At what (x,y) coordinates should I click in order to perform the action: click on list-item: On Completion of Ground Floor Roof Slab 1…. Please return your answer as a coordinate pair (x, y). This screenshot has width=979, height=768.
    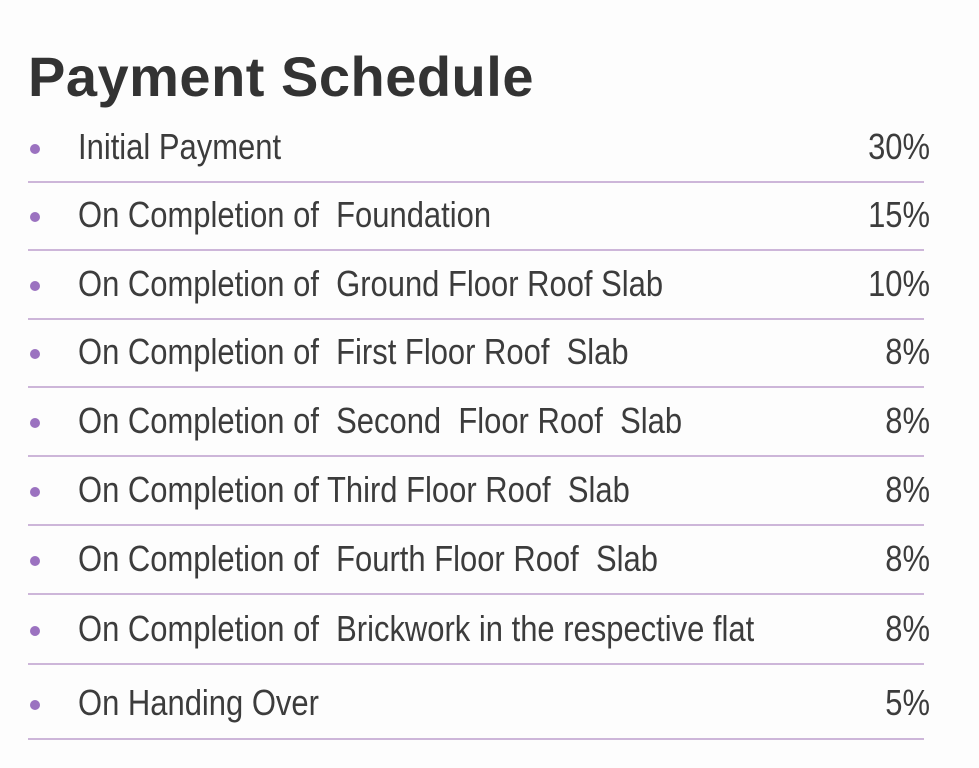
    Looking at the image, I should click on (479, 285).